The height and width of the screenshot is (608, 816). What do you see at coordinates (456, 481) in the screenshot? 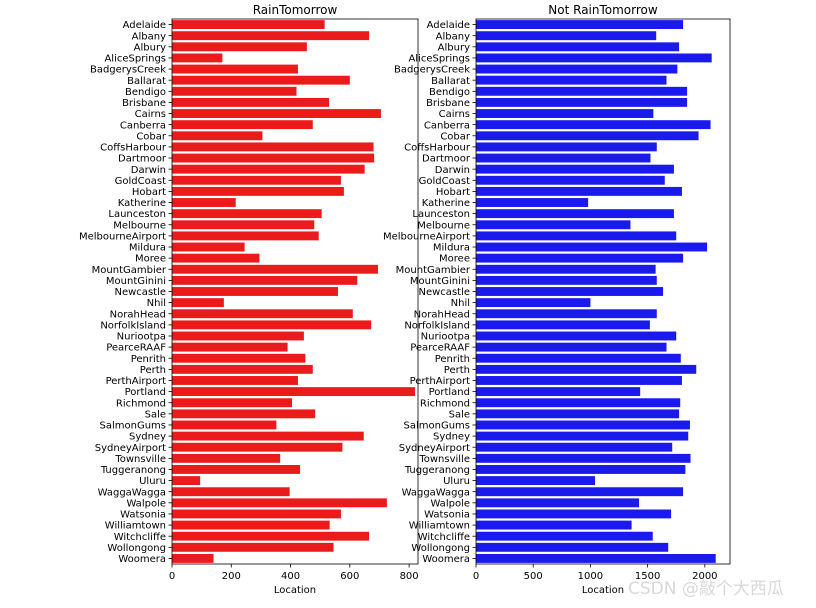
I see `norain-ytick-label: Uluru` at bounding box center [456, 481].